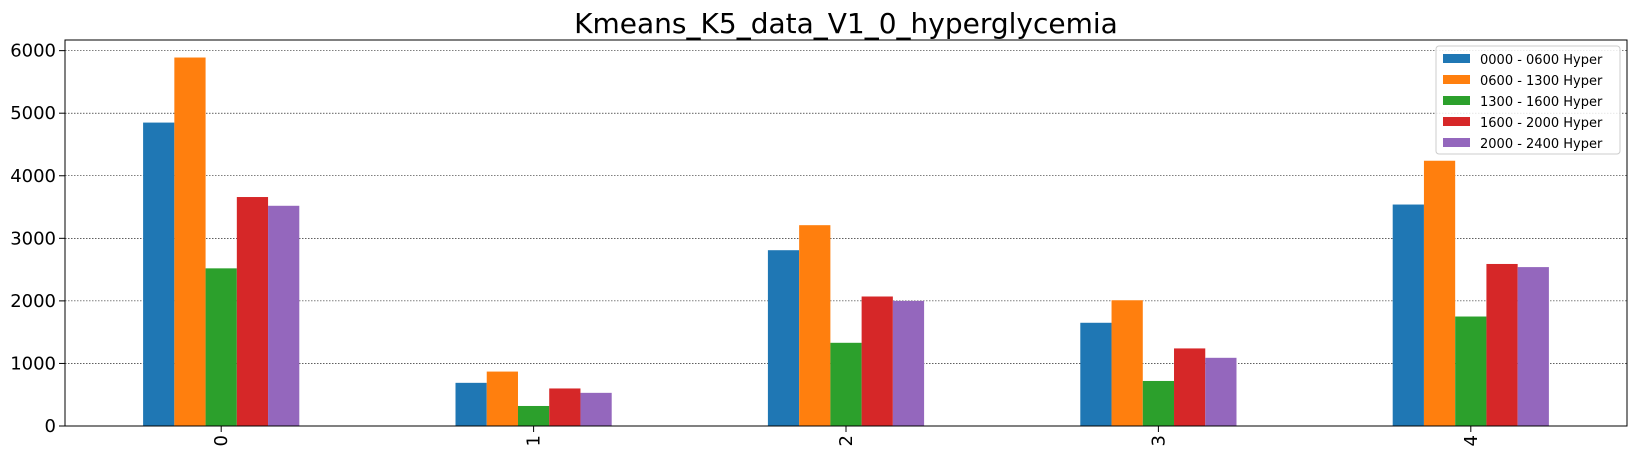 This screenshot has height=457, width=1628. Describe the element at coordinates (33, 51) in the screenshot. I see `y-tick-label: 6000` at that location.